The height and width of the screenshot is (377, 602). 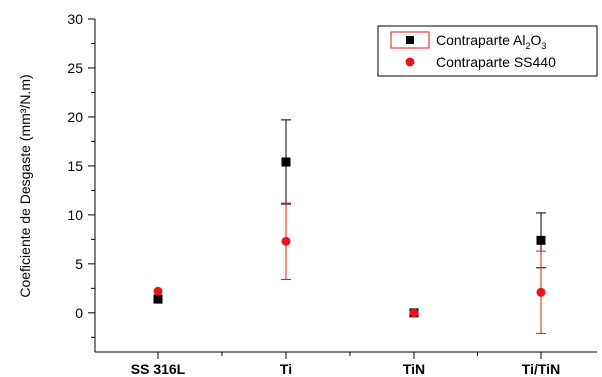 What do you see at coordinates (75, 215) in the screenshot?
I see `y-tick-label: 10` at bounding box center [75, 215].